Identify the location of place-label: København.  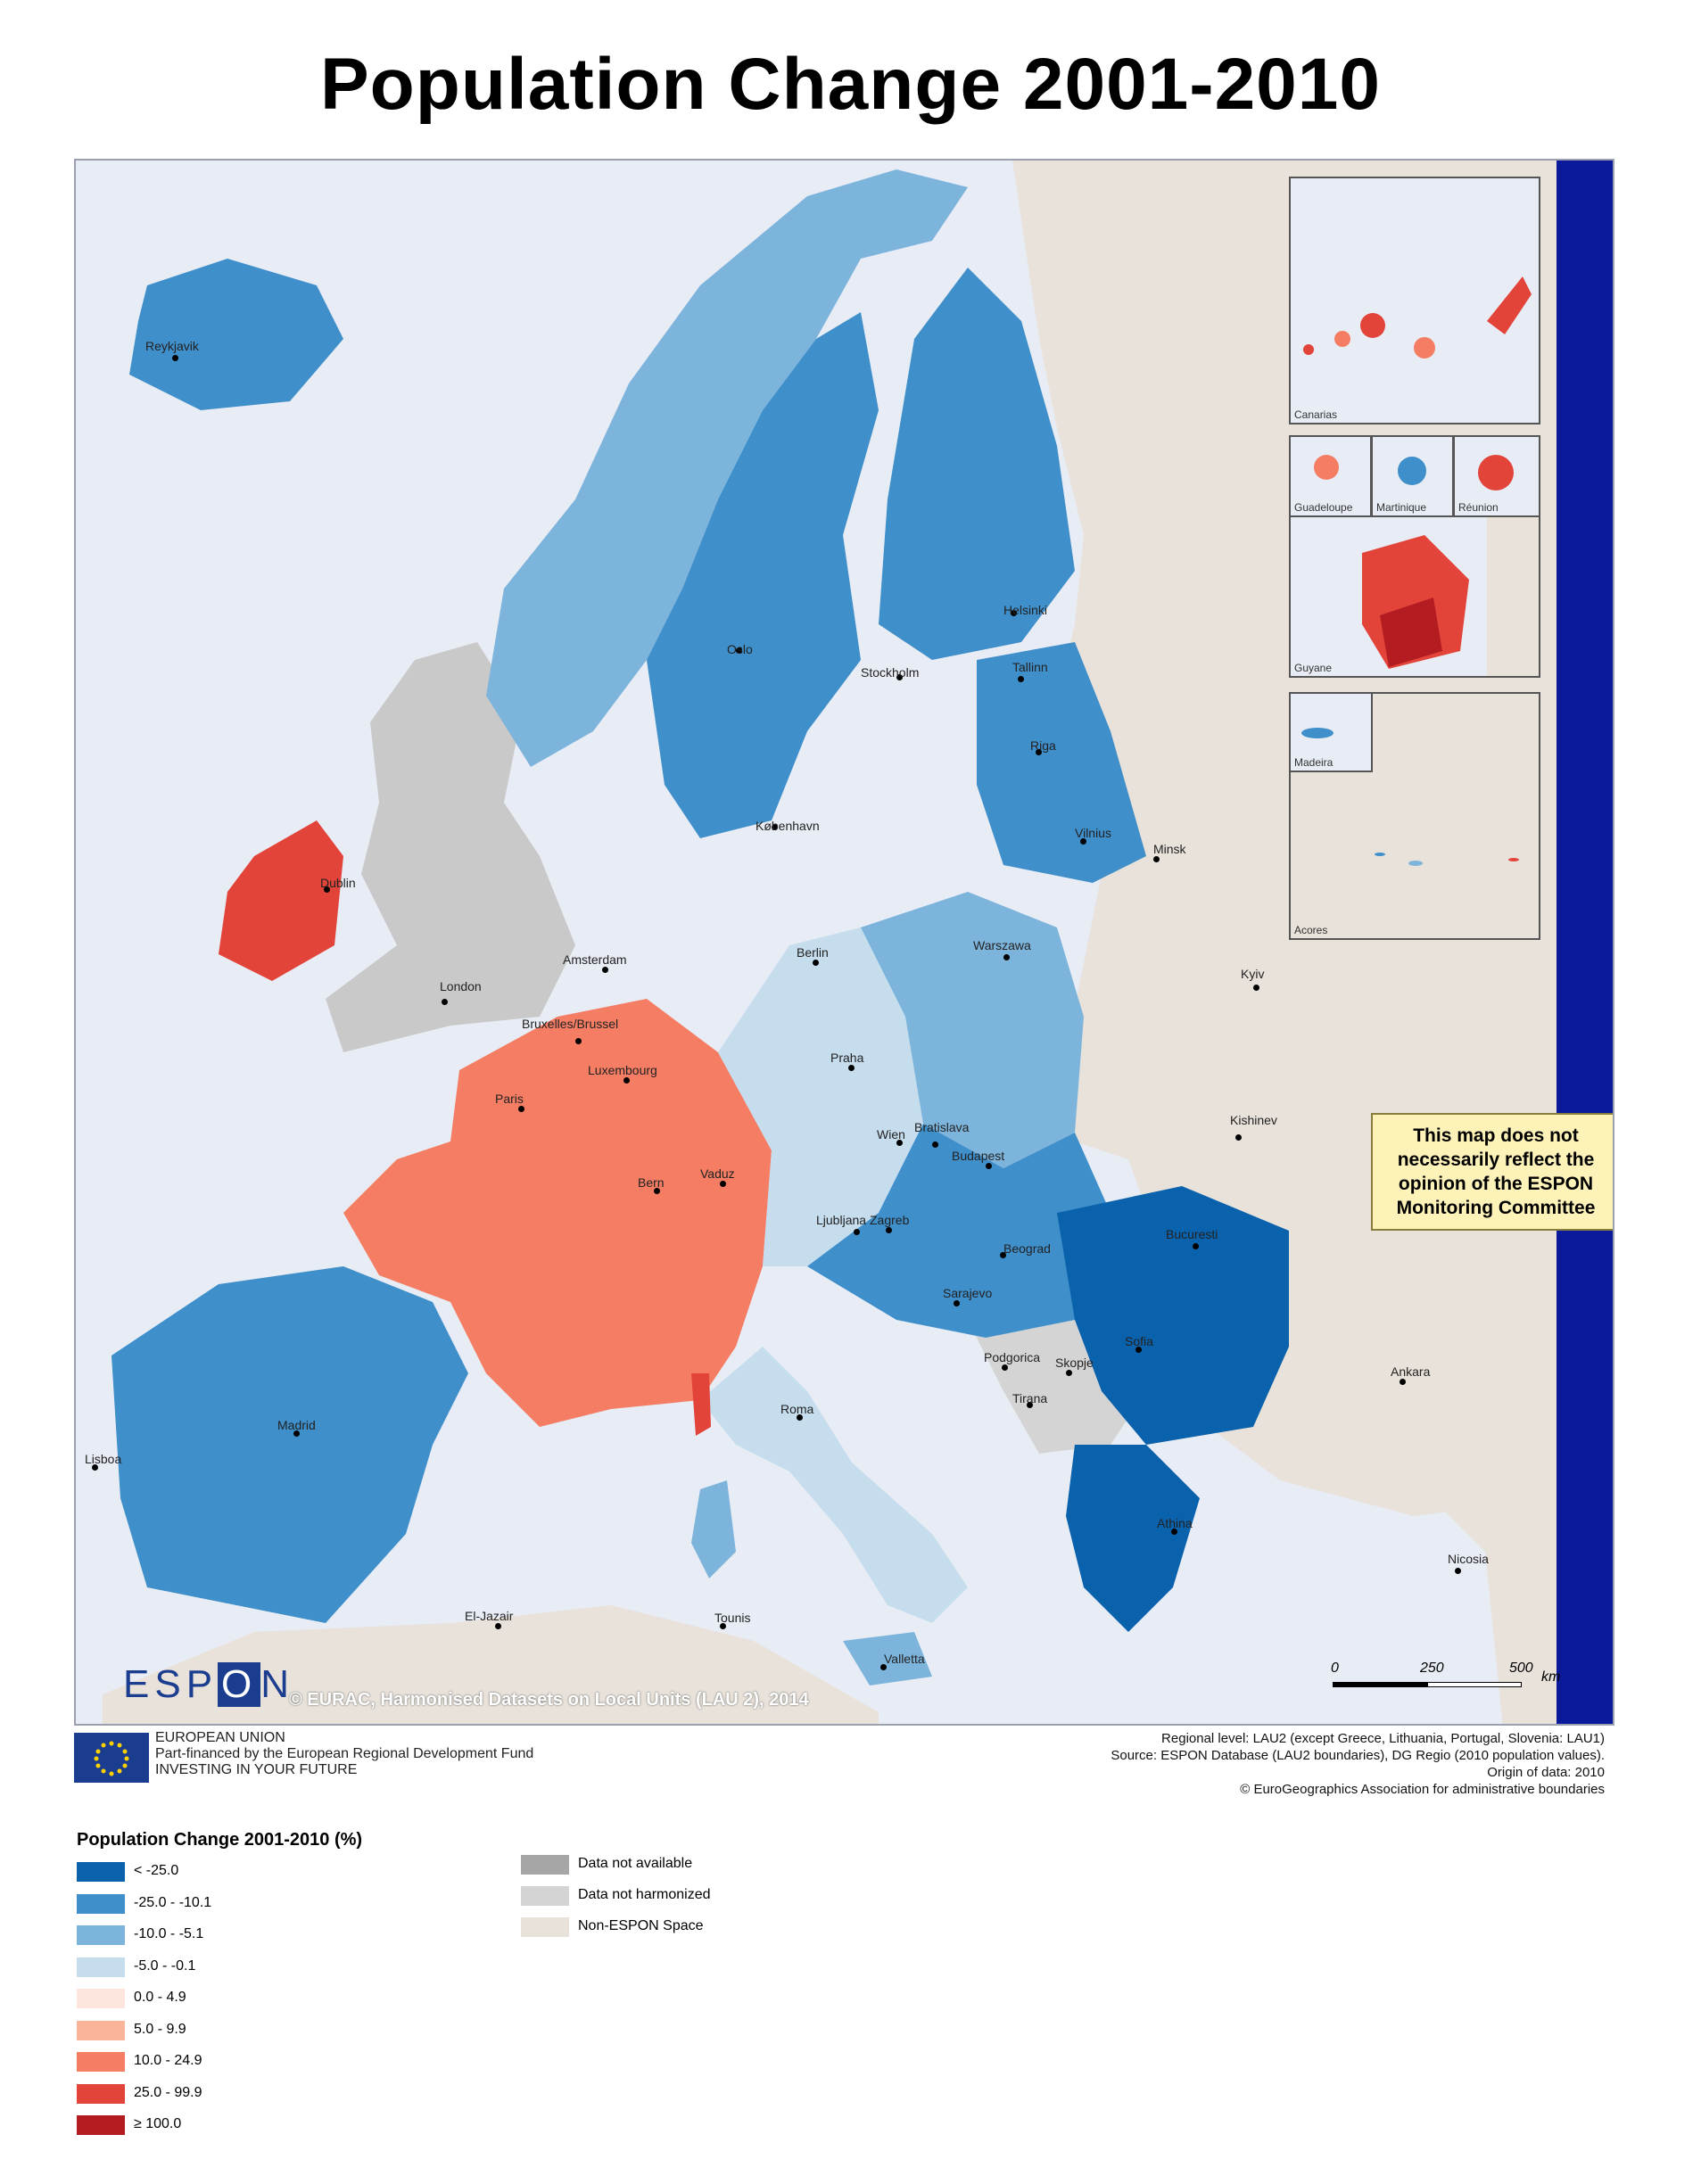
(788, 826).